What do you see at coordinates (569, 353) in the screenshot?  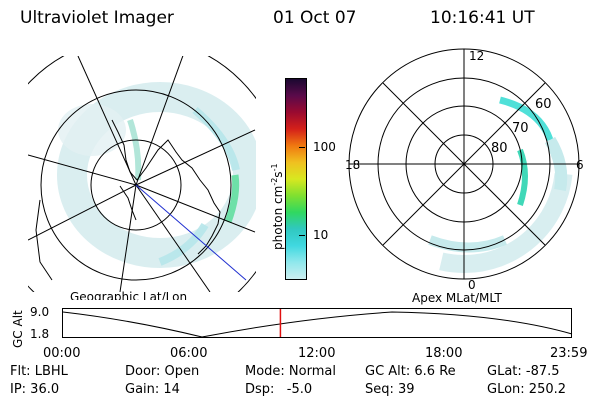 I see `timeline-xtick-4: 23:59` at bounding box center [569, 353].